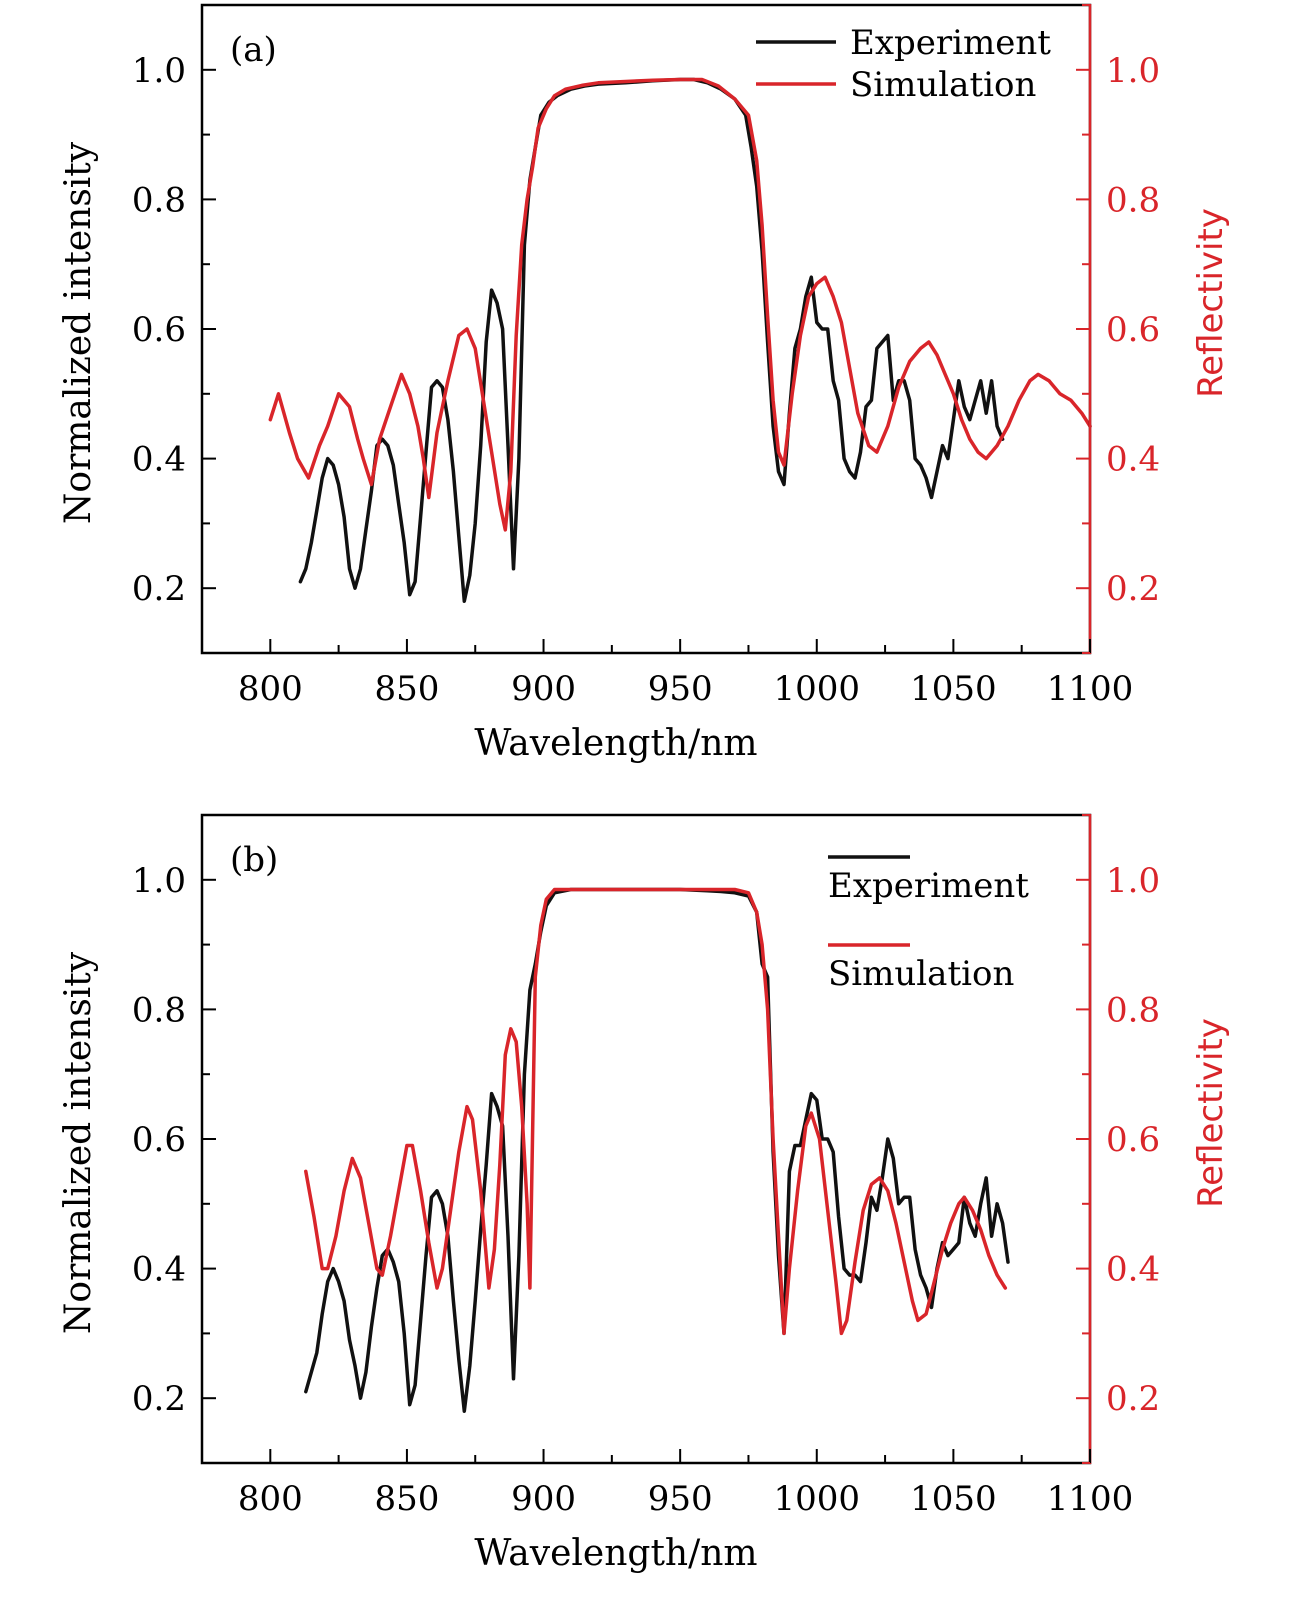 This screenshot has height=1600, width=1306. I want to click on panel-b-legend-experiment-label: Experiment, so click(928, 886).